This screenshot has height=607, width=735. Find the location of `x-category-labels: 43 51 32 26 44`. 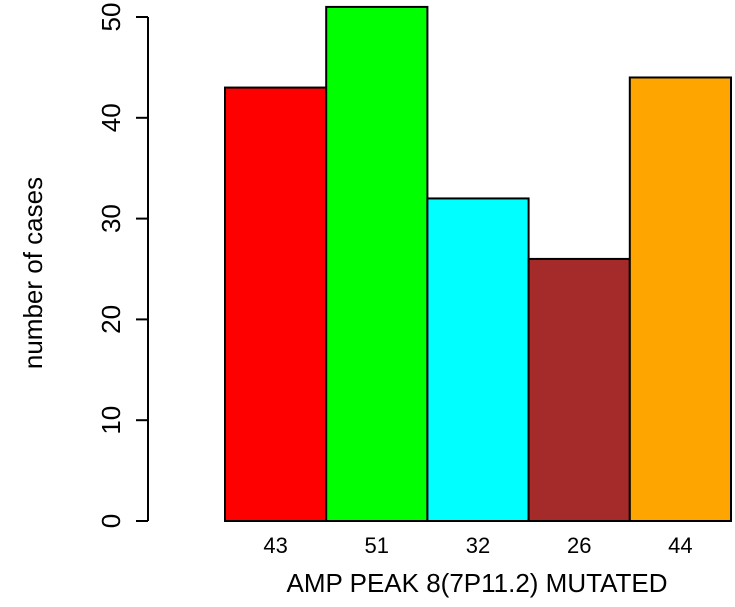

x-category-labels: 43 51 32 26 44 is located at coordinates (477, 545).